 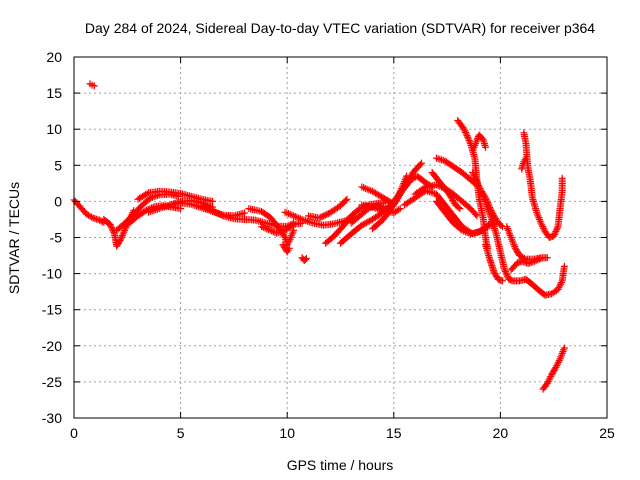 What do you see at coordinates (52, 346) in the screenshot?
I see `y-tick-label: -20` at bounding box center [52, 346].